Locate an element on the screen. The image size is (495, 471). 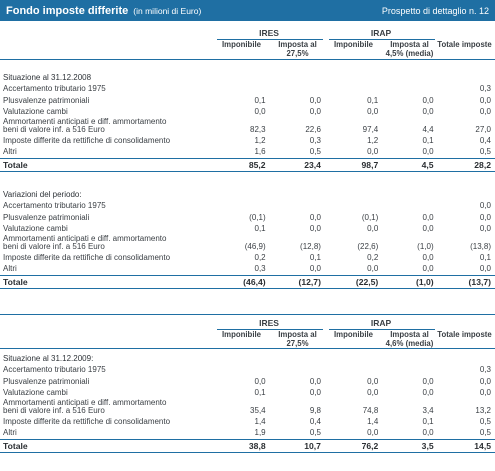
ires-underline is located at coordinates (270, 329).